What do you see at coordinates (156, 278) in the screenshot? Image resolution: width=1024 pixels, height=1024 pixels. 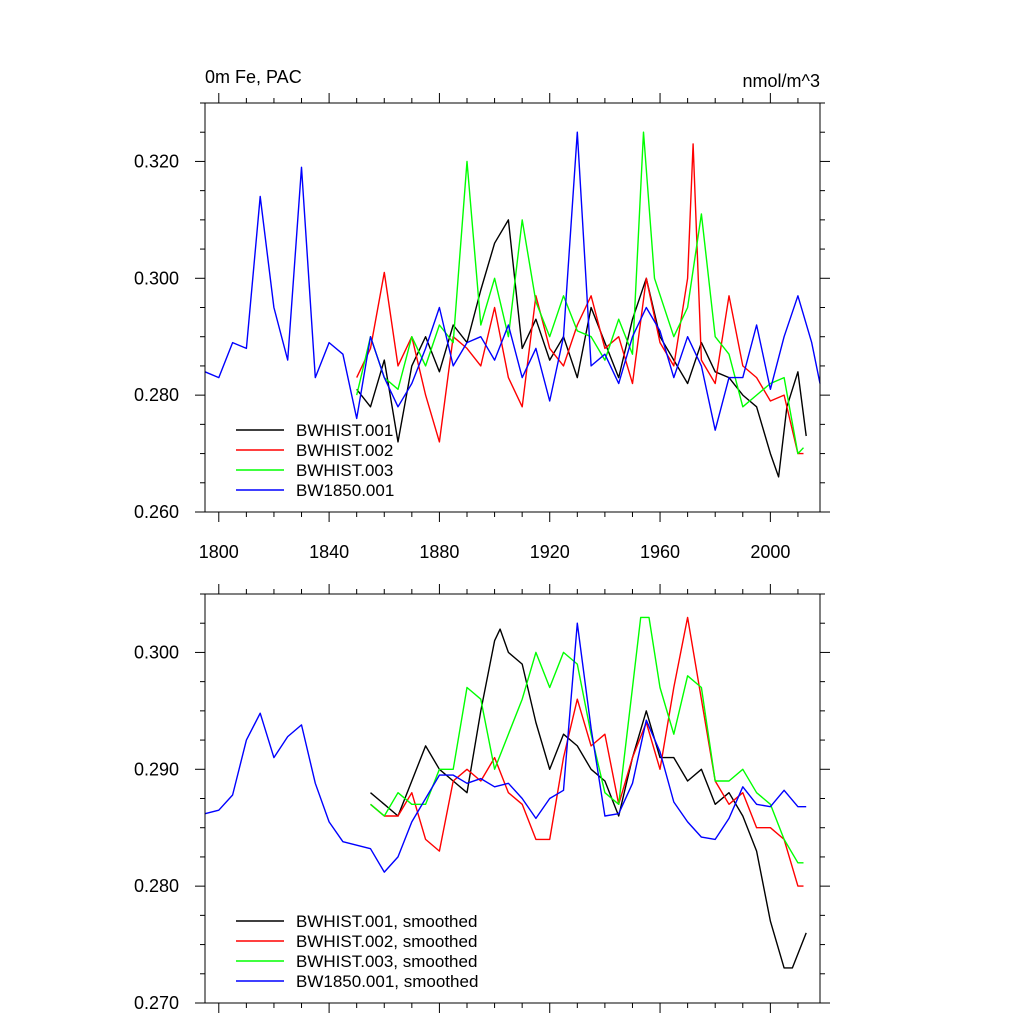 I see `top-y-tick-label: 0.300` at bounding box center [156, 278].